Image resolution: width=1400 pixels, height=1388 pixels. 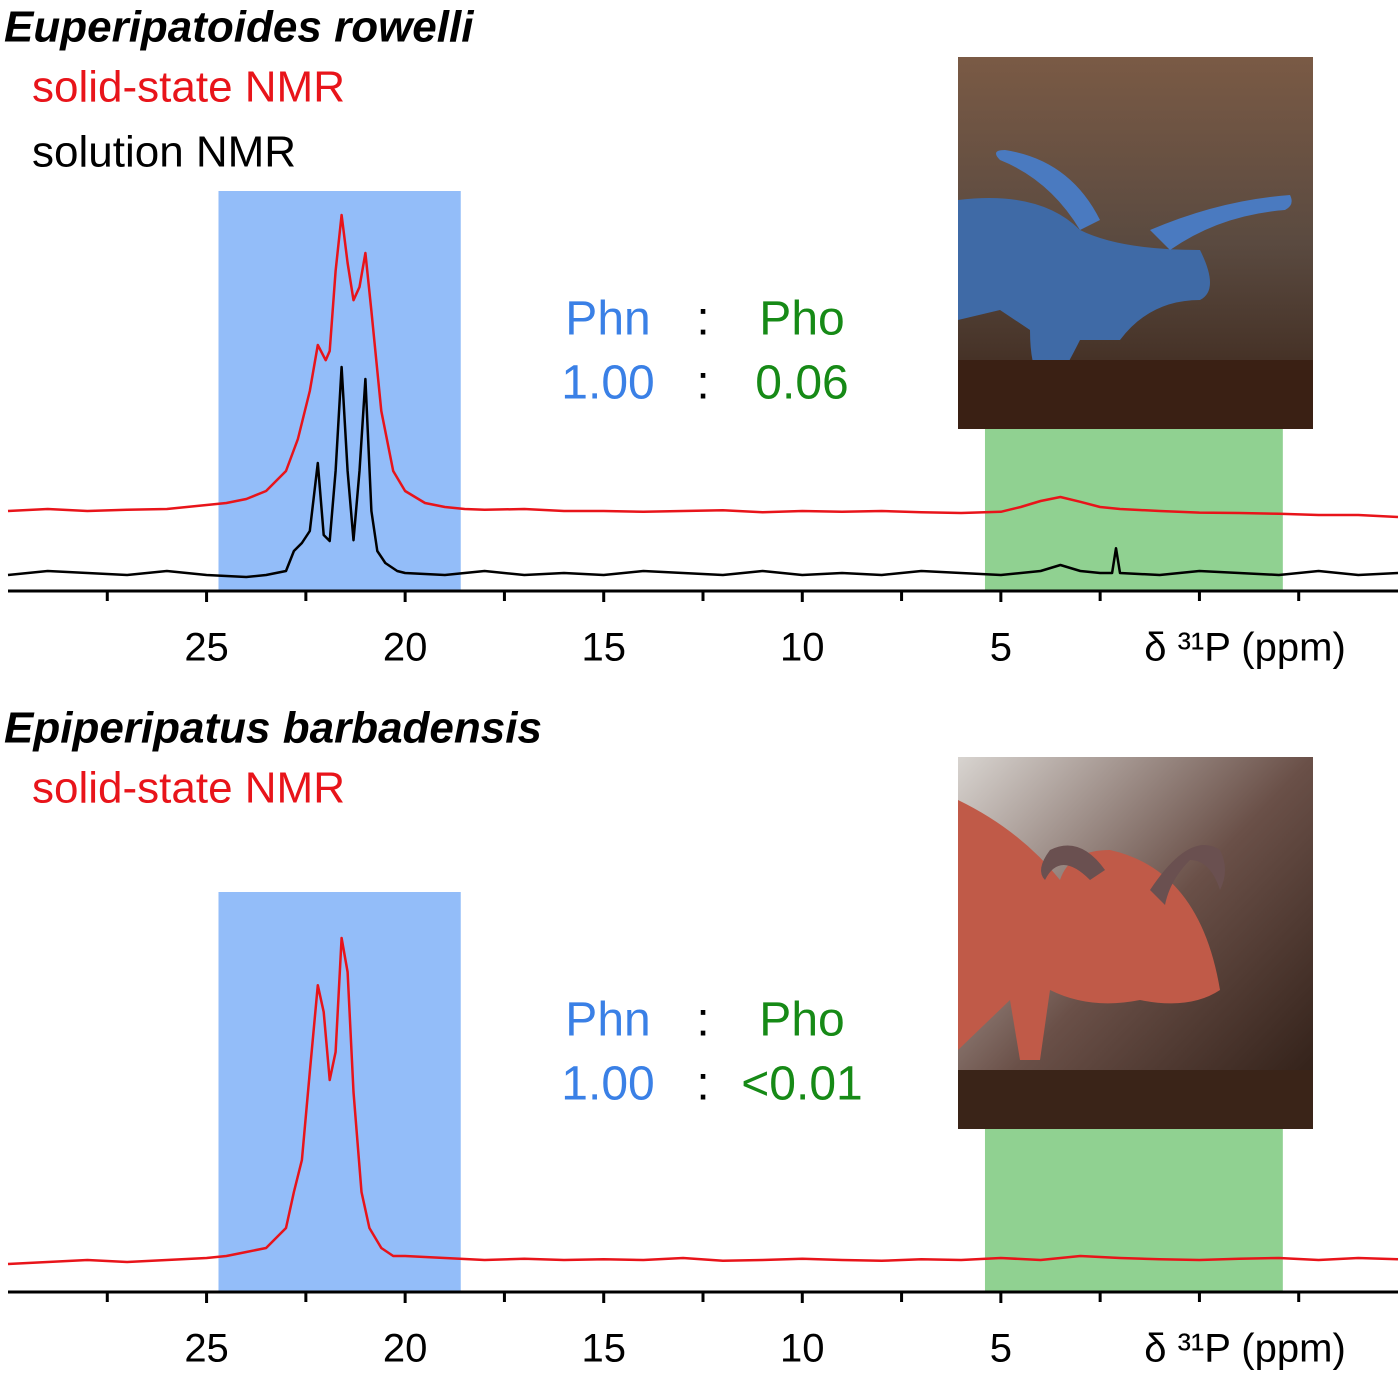 What do you see at coordinates (1135, 943) in the screenshot?
I see `photo-red-velvet-worm` at bounding box center [1135, 943].